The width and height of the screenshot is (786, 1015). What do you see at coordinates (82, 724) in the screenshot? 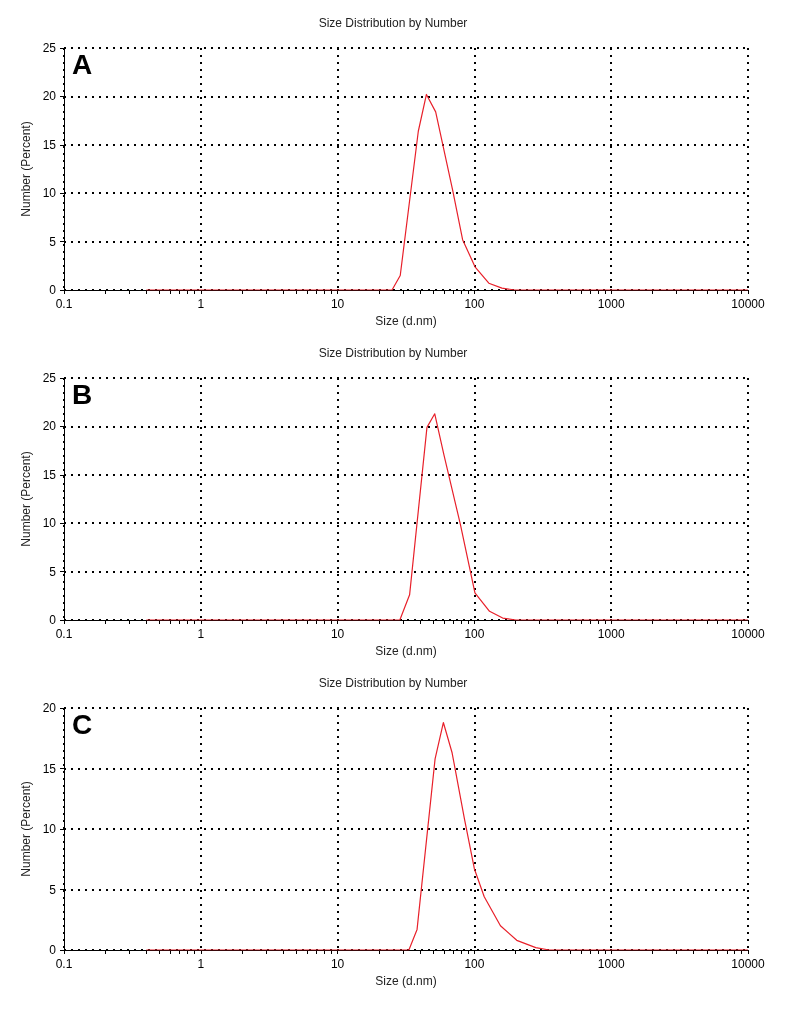
I see `annotation: C` at bounding box center [82, 724].